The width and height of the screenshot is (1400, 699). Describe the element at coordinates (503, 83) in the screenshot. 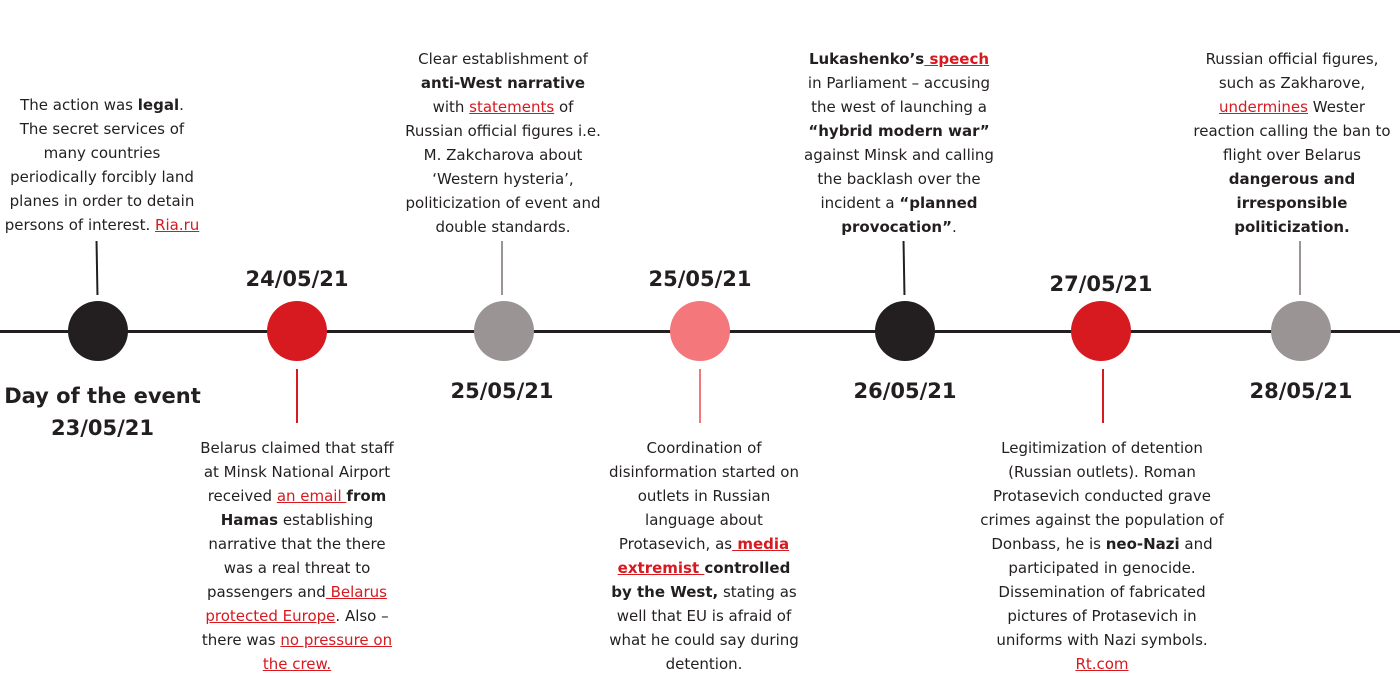

I see `emphasis-text: anti-West narrative` at that location.